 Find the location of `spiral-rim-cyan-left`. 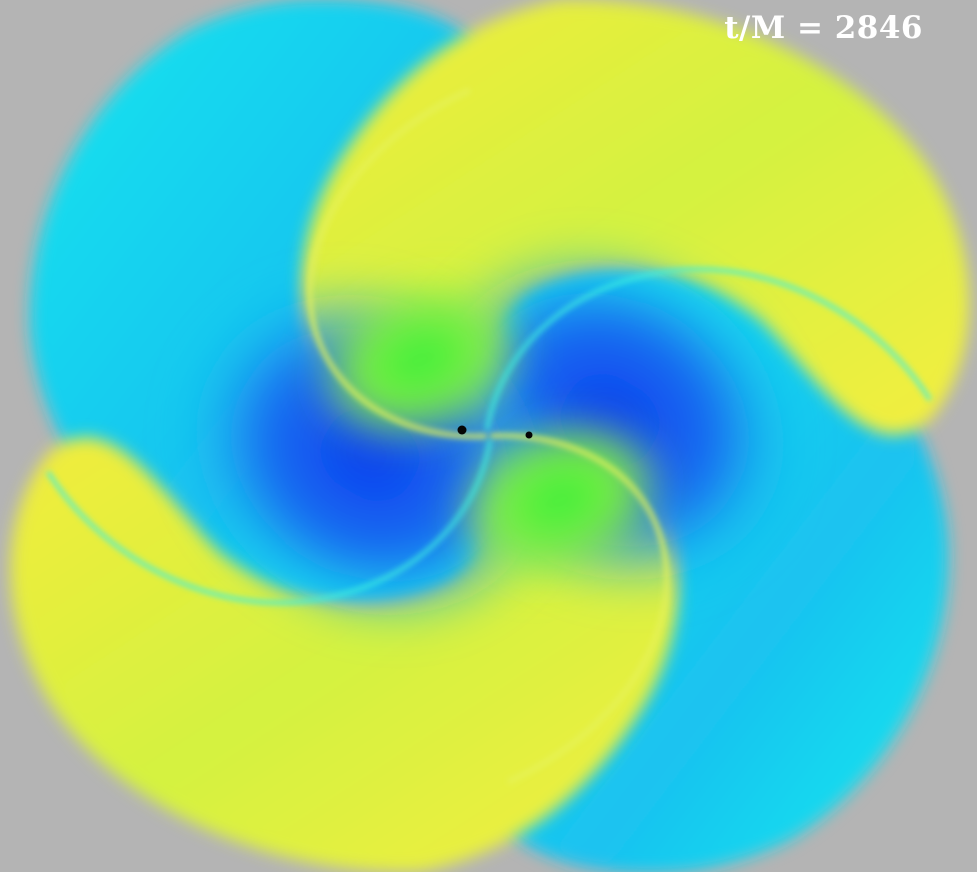

spiral-rim-cyan-left is located at coordinates (269, 522).